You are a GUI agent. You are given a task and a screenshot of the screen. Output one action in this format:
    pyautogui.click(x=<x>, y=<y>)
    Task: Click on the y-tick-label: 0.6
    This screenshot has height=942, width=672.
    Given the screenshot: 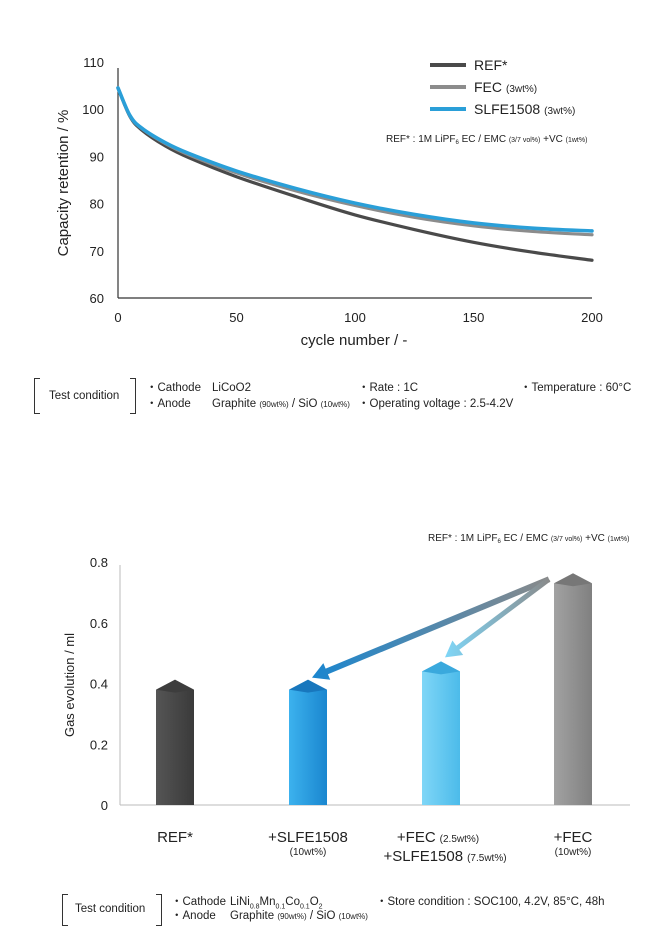 What is the action you would take?
    pyautogui.click(x=99, y=623)
    